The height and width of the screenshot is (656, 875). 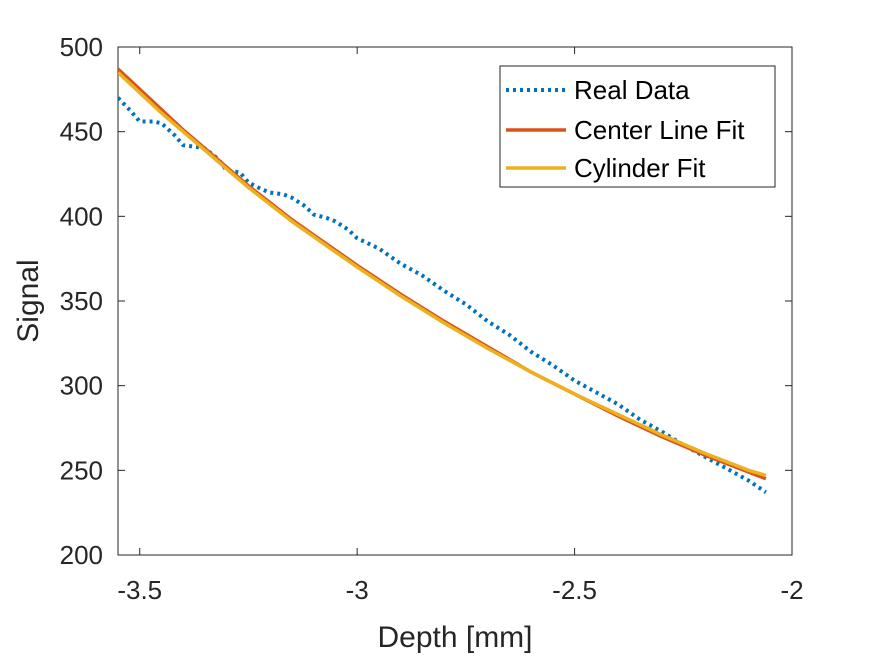 What do you see at coordinates (357, 590) in the screenshot?
I see `x-tick-label: -3` at bounding box center [357, 590].